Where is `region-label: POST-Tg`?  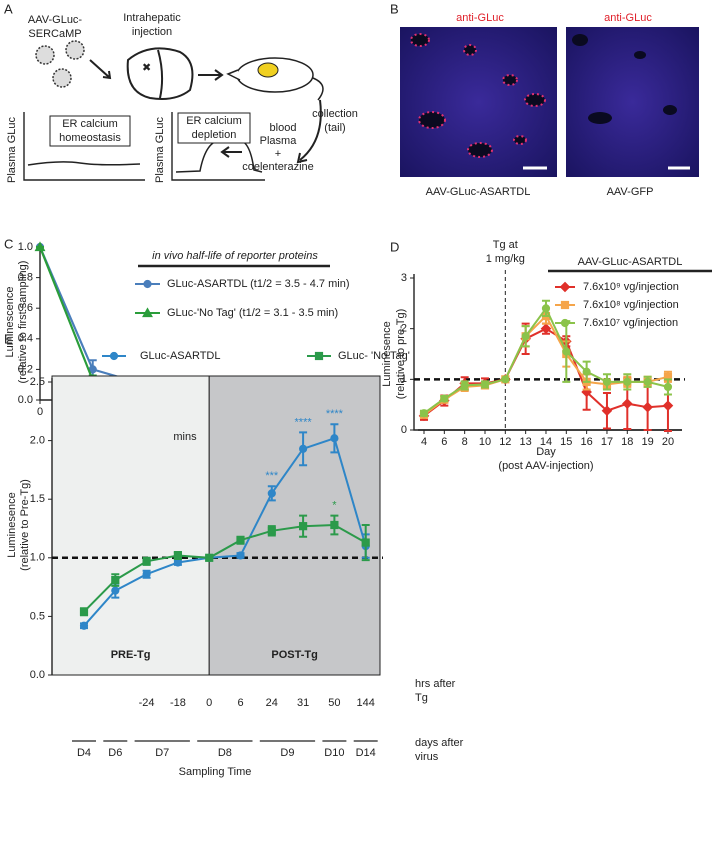
region-label: POST-Tg is located at coordinates (294, 655).